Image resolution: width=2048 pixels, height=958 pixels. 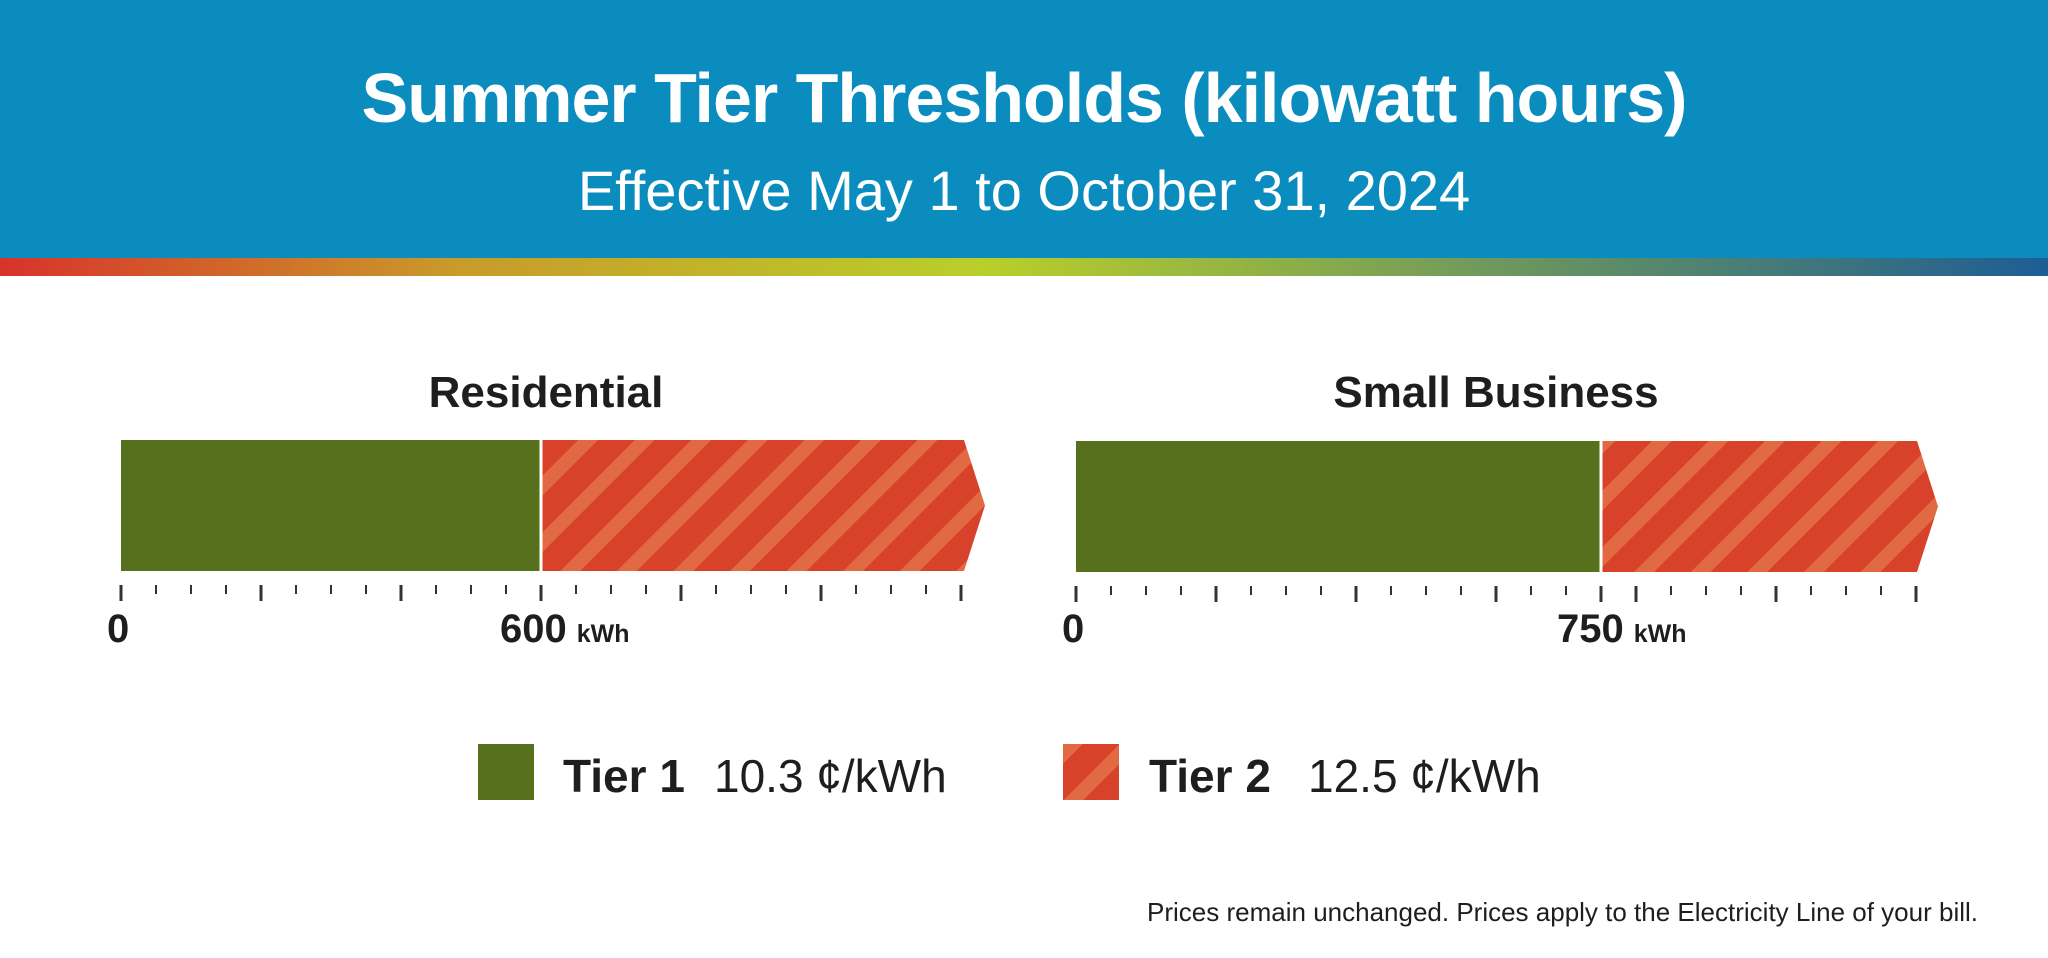 I want to click on chart-title-small-business: Small Business, so click(x=1496, y=392).